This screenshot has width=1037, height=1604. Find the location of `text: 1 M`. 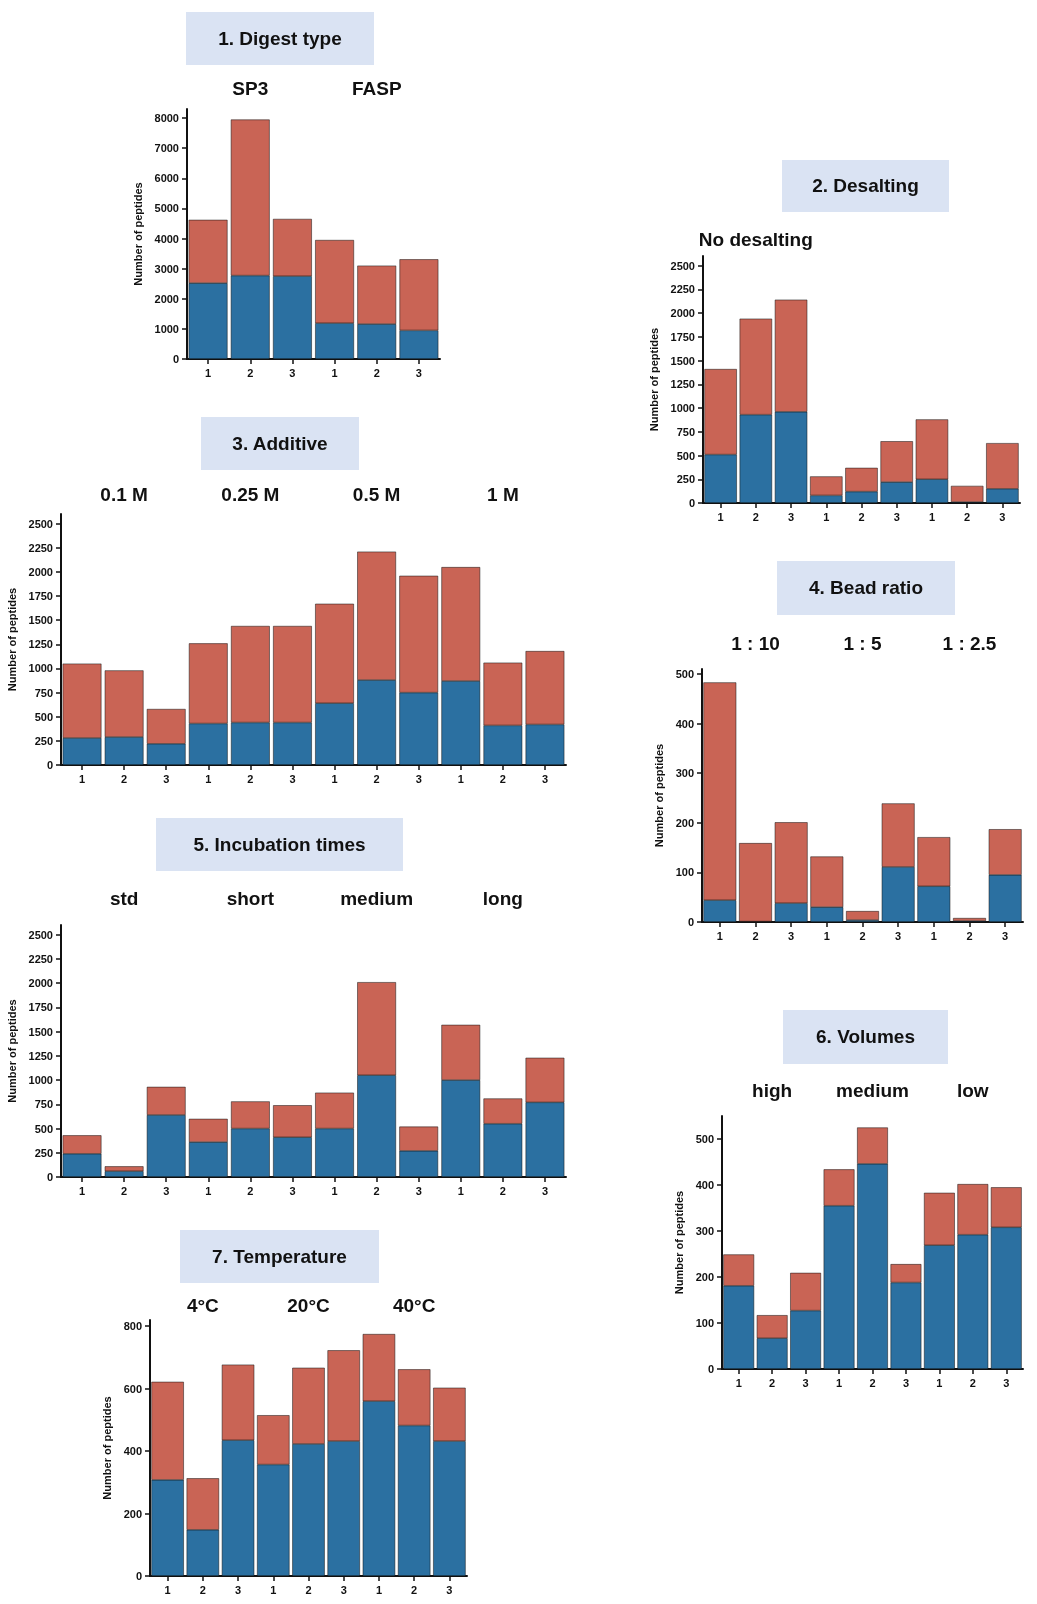

text: 1 M is located at coordinates (503, 495).